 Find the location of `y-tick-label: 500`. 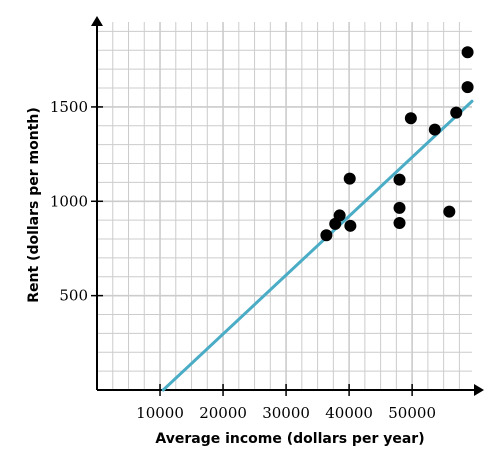

y-tick-label: 500 is located at coordinates (73, 296).